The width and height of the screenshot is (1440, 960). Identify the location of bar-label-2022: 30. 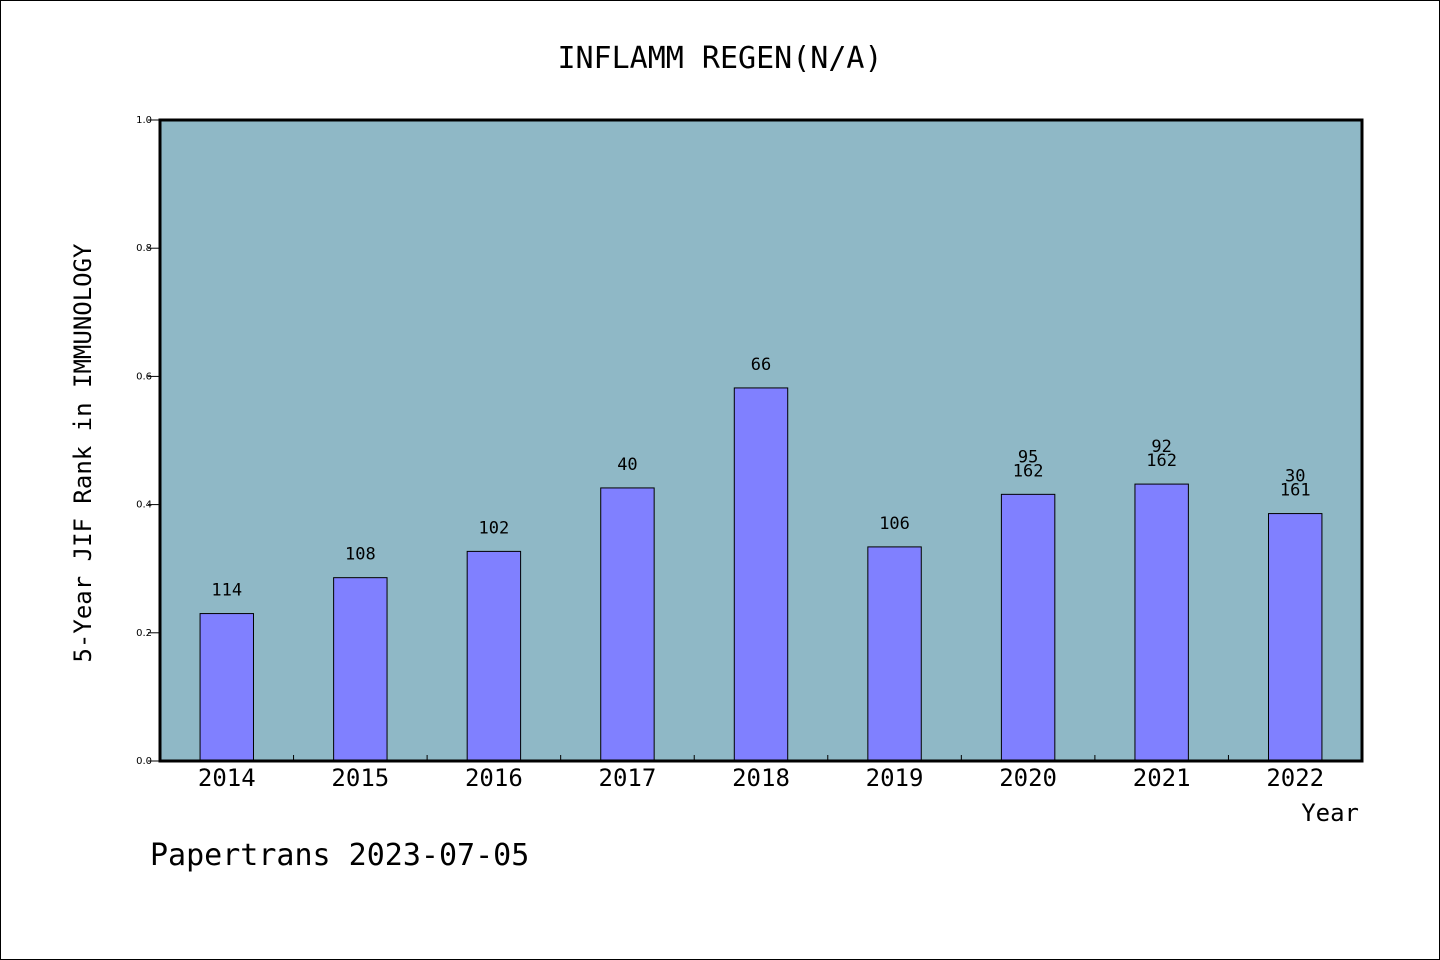
(1295, 477).